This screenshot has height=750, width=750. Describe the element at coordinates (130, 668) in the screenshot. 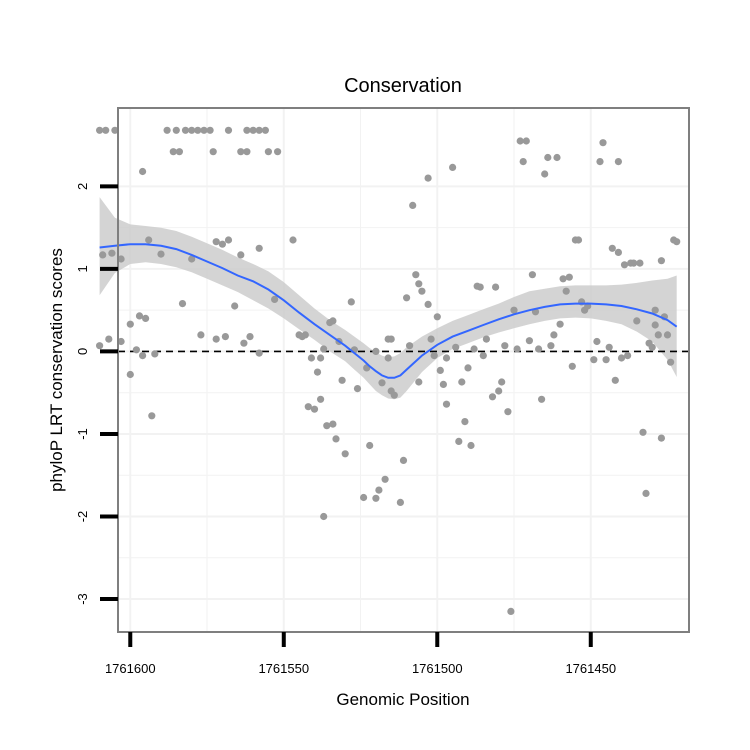

I see `x-tick-label: 1761600` at that location.